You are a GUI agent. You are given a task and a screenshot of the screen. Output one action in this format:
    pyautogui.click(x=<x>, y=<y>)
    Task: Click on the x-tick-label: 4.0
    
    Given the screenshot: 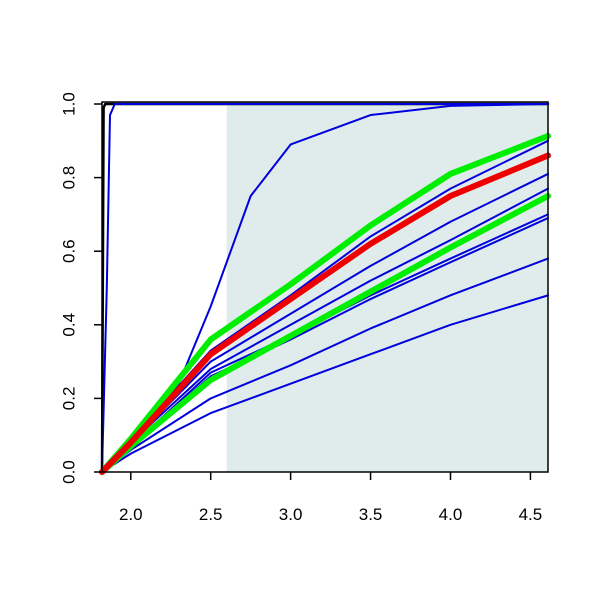 What is the action you would take?
    pyautogui.click(x=451, y=514)
    